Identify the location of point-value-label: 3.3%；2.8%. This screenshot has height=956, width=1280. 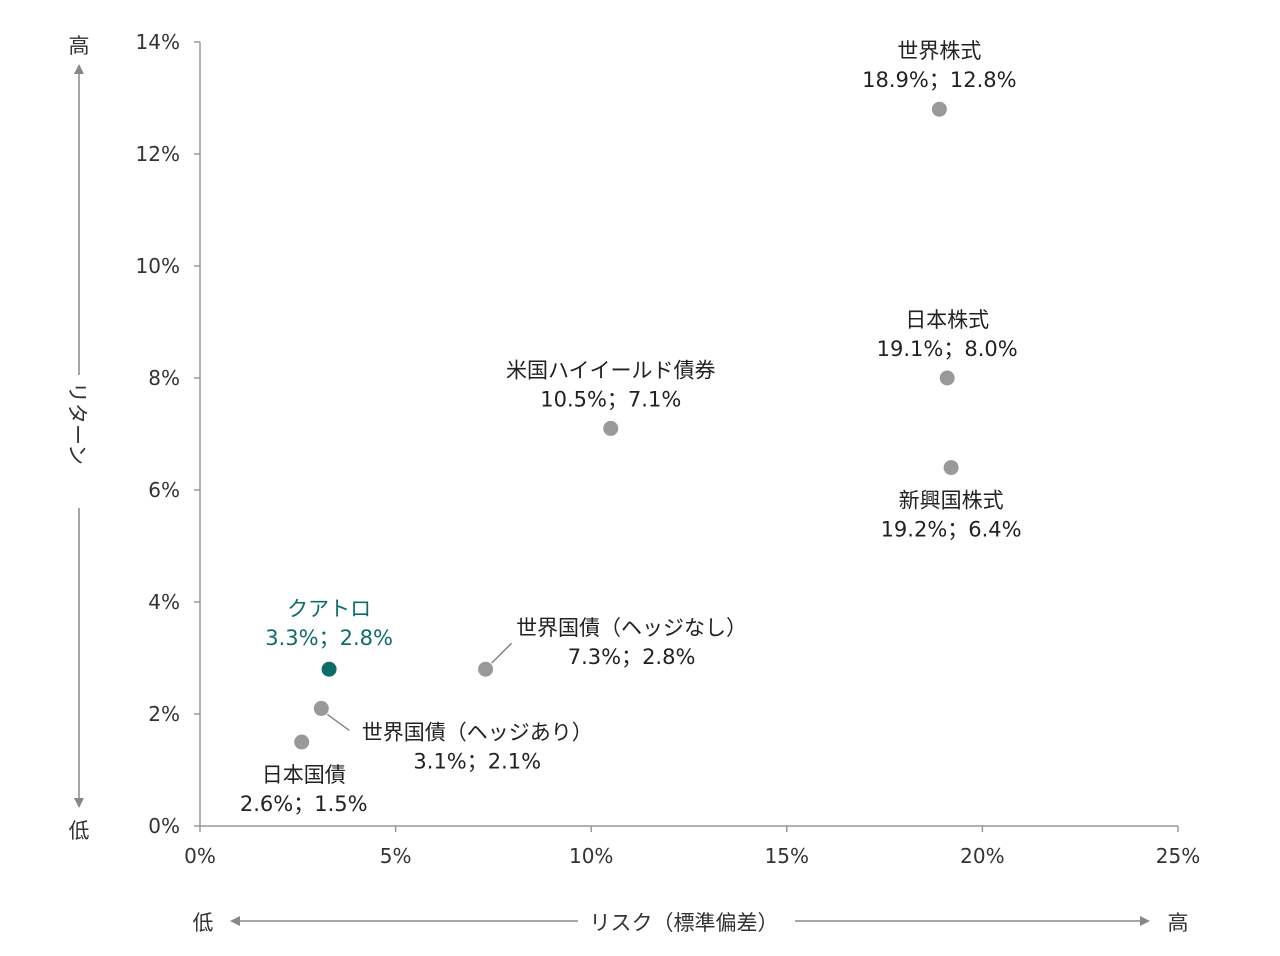
(329, 638).